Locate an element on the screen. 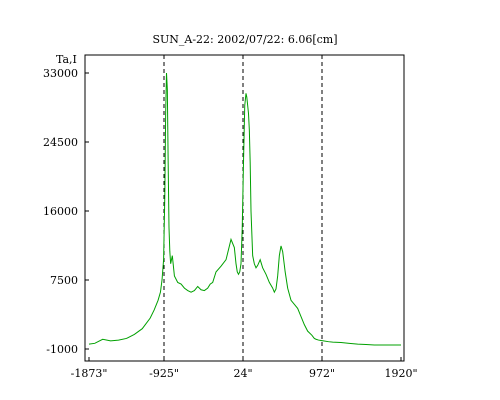 The height and width of the screenshot is (400, 500). y-tick-label: 24500 is located at coordinates (60, 142).